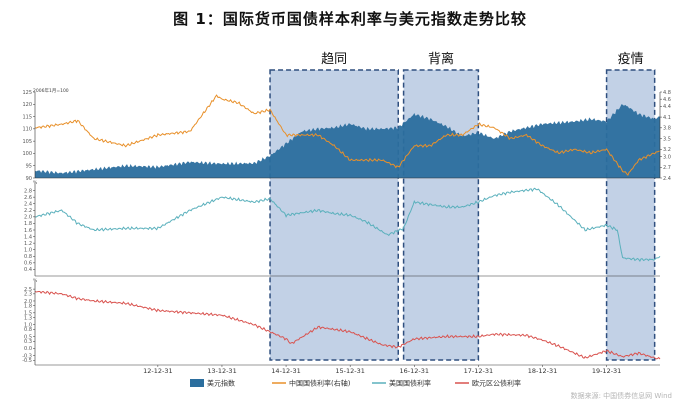 The width and height of the screenshot is (700, 407). Describe the element at coordinates (28, 318) in the screenshot. I see `panel3-tick-label: 1.3` at that location.